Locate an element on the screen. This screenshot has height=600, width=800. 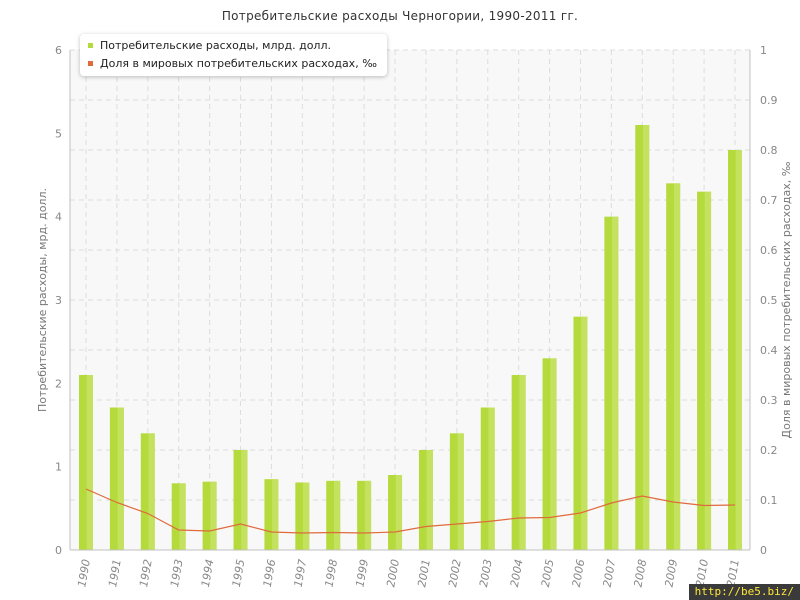
y-tick-label: 5 is located at coordinates (58, 133).